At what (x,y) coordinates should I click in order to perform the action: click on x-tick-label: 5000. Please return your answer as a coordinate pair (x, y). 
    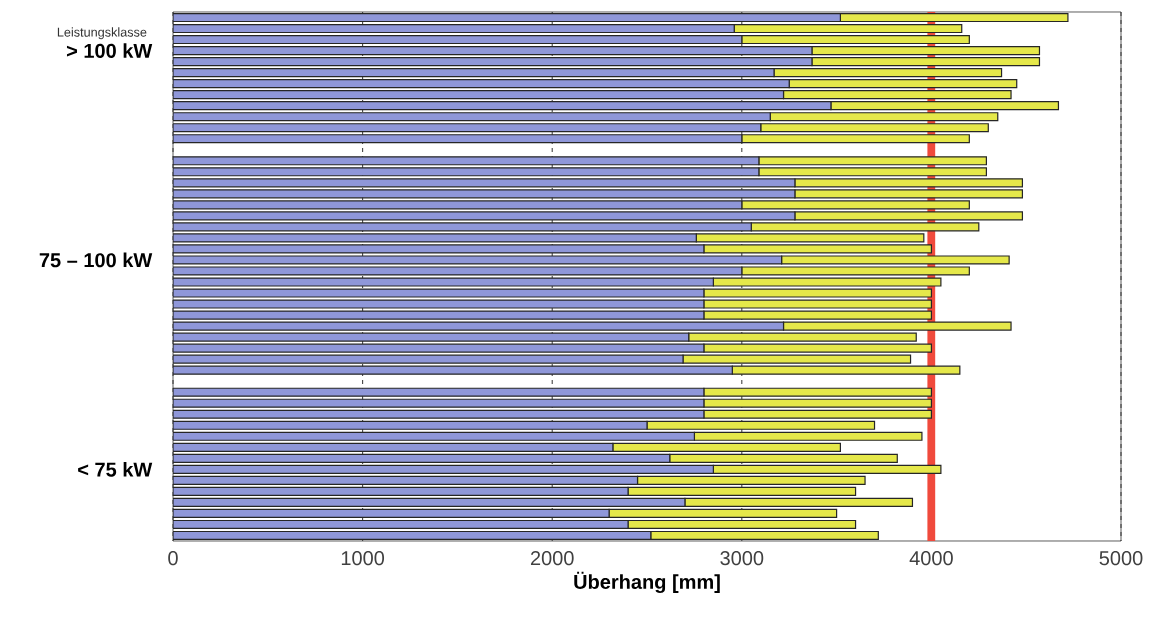
    Looking at the image, I should click on (1121, 558).